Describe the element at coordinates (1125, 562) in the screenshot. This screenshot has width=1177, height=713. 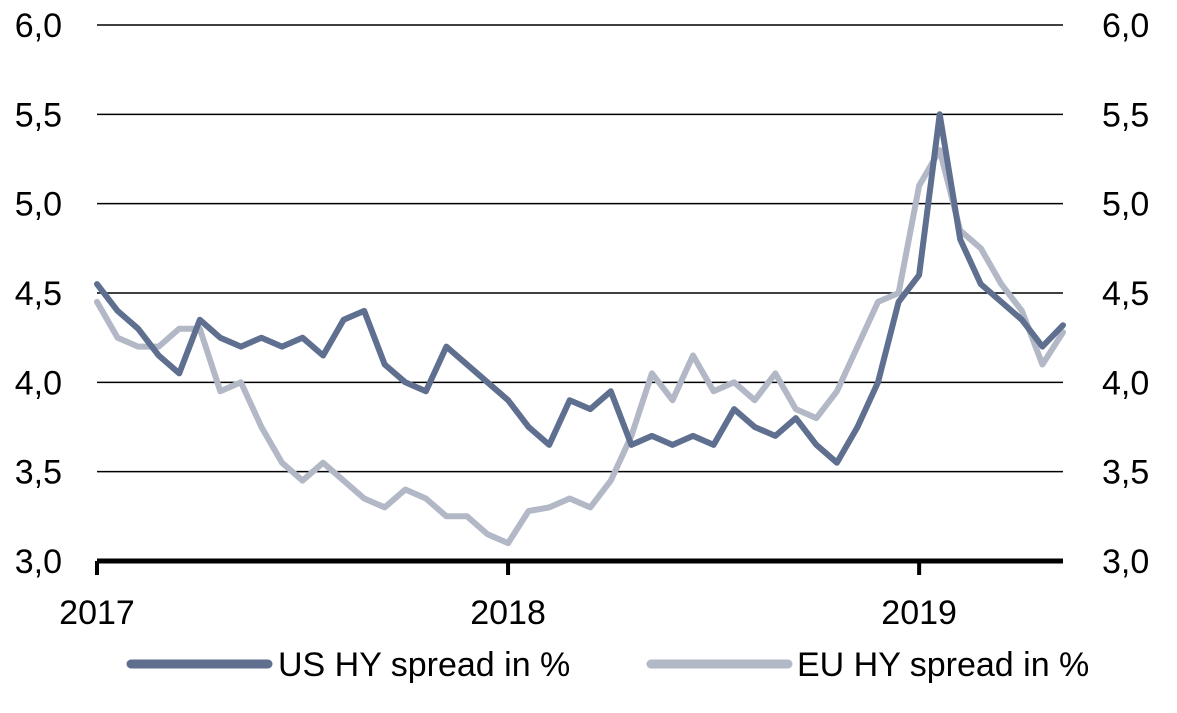
I see `y-tick-label-right: 3,0` at that location.